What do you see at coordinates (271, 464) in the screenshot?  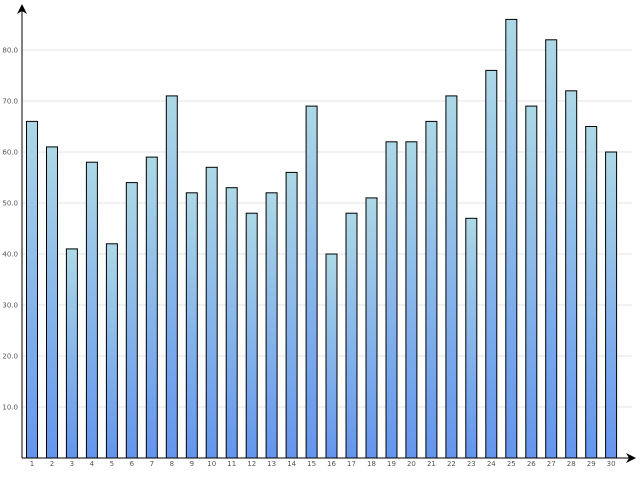 I see `x-tick-label: 13` at bounding box center [271, 464].